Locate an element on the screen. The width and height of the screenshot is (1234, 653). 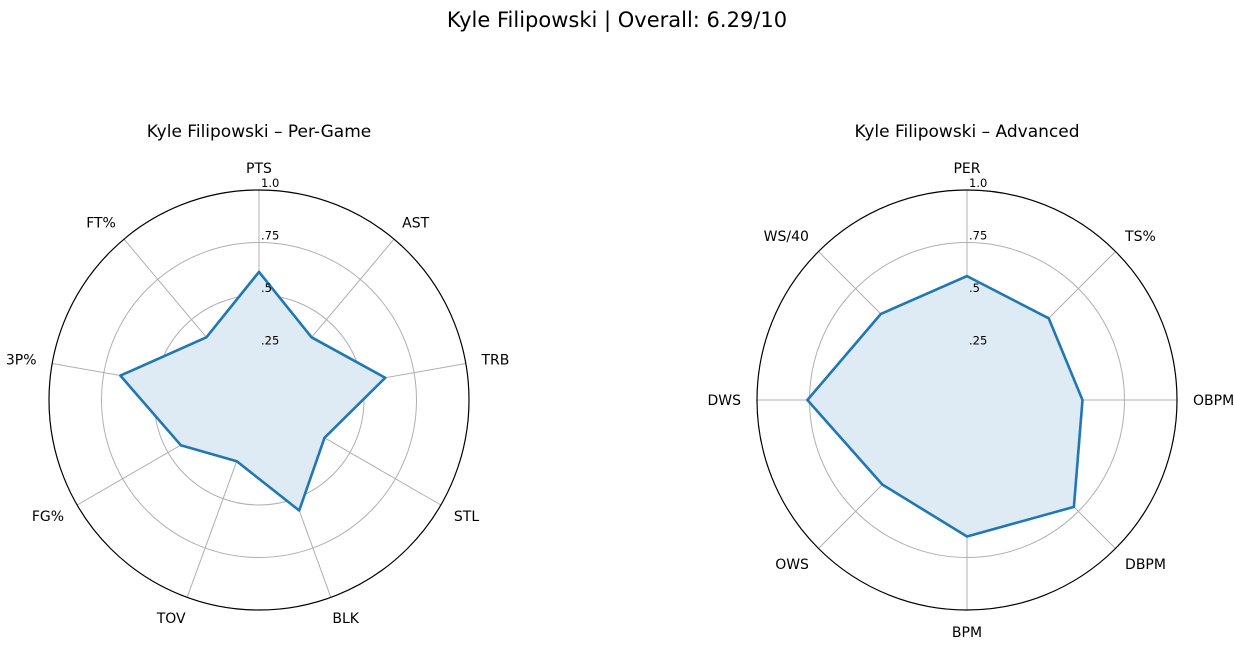
category-label: FG% is located at coordinates (48, 517).